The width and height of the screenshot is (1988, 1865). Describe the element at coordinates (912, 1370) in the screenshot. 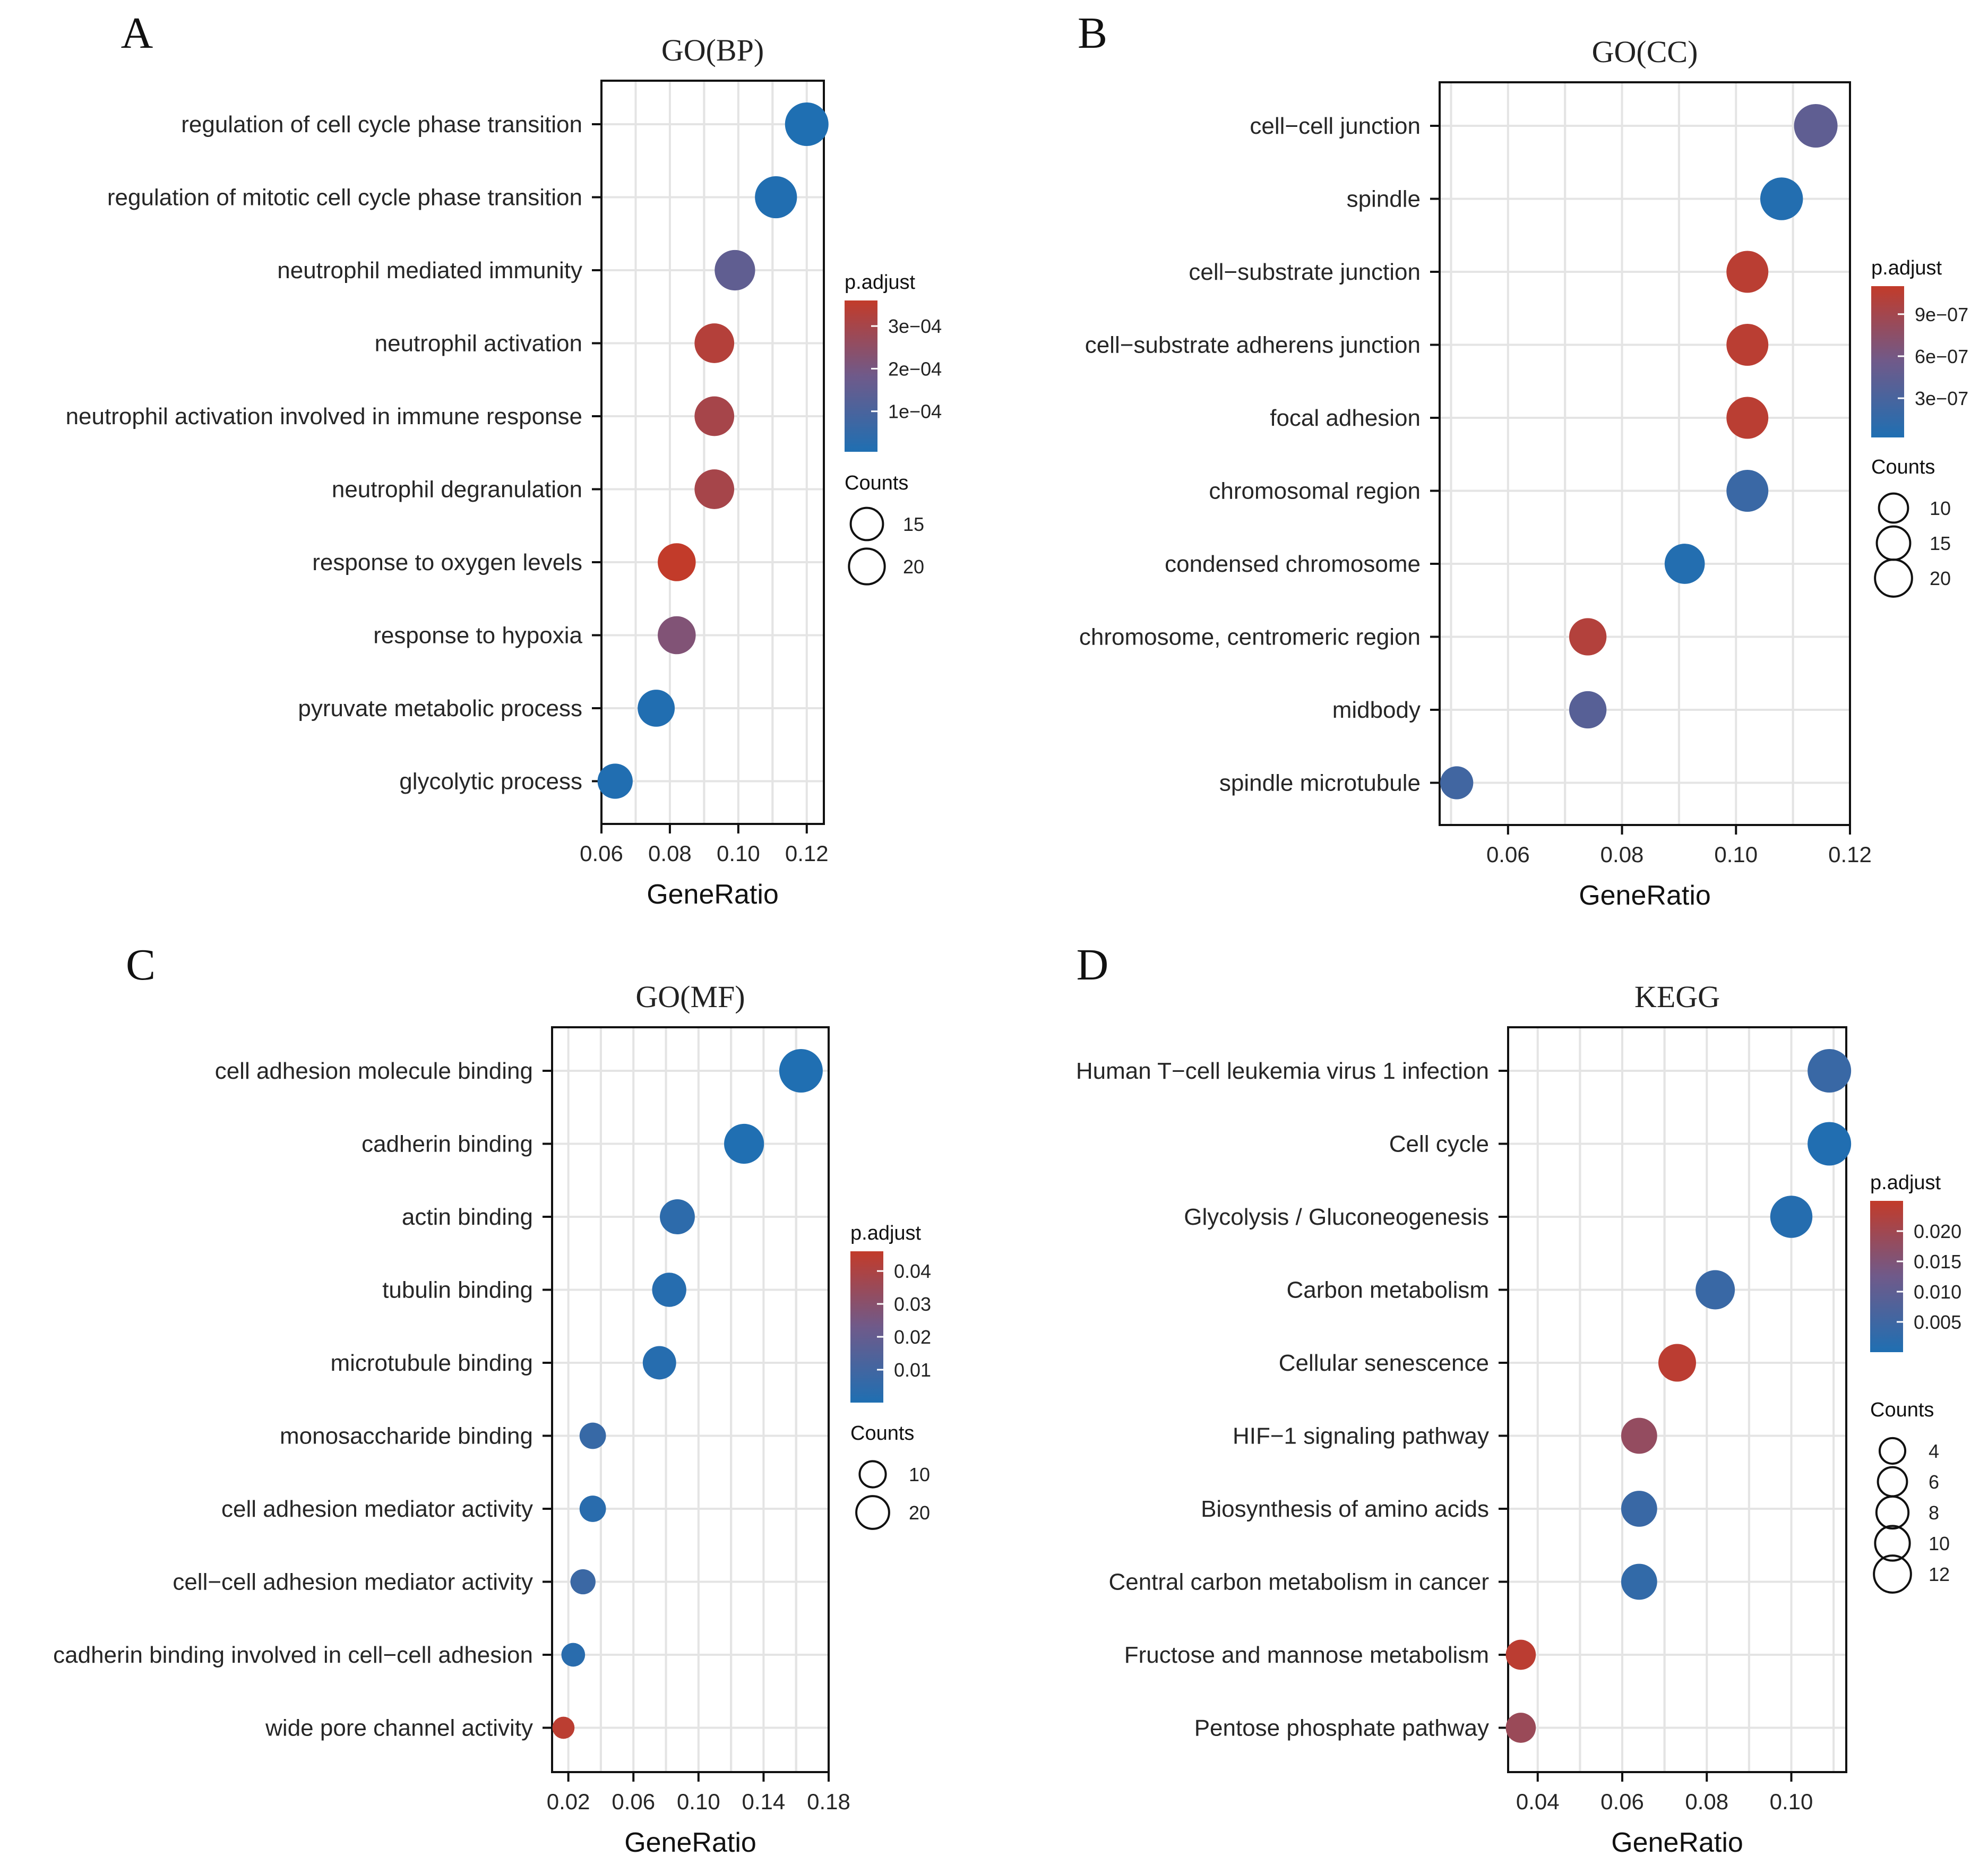

I see `colorbar-tick-label: 0.01` at that location.